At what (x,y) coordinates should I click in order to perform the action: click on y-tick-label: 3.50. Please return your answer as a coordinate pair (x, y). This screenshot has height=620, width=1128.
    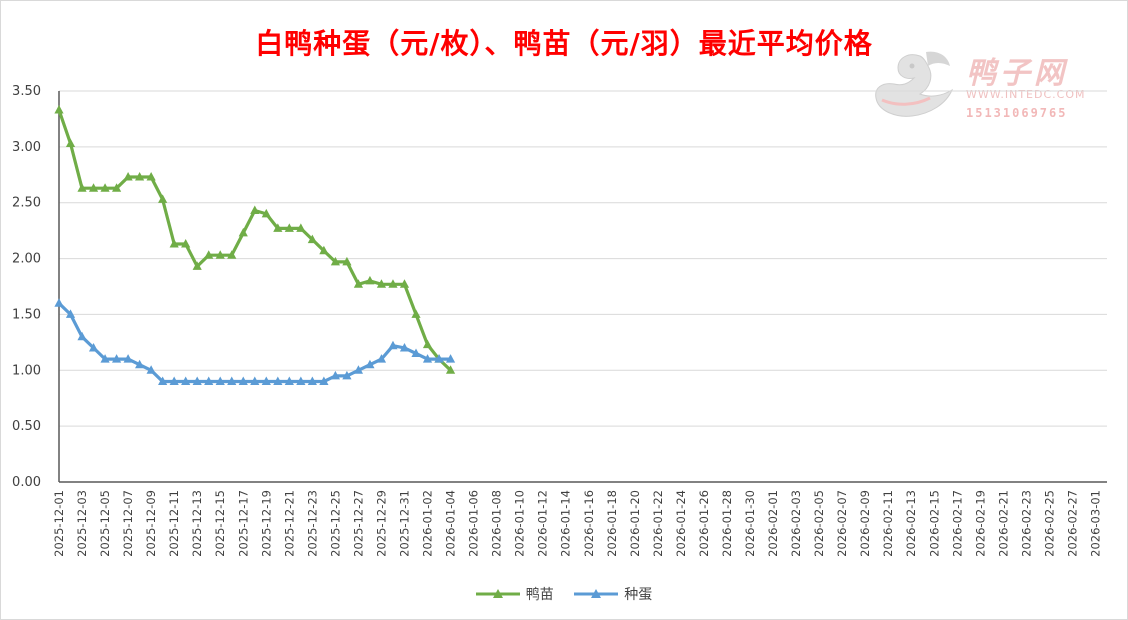
    Looking at the image, I should click on (26, 91).